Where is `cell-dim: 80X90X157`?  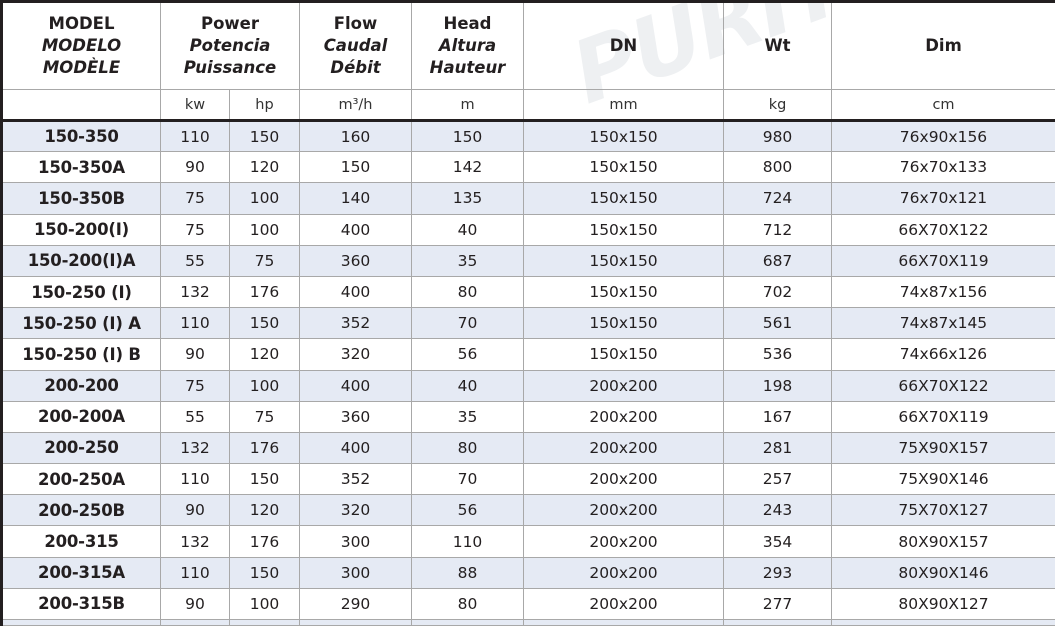
cell-dim: 80X90X157 is located at coordinates (943, 541).